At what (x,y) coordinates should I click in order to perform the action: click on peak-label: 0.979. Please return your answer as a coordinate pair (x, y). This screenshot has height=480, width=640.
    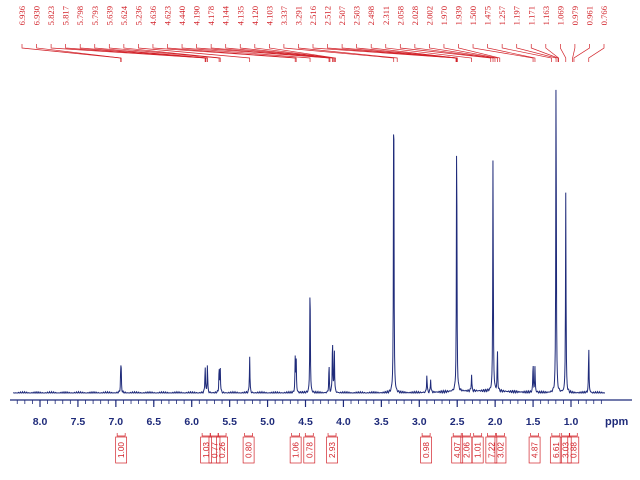
    Looking at the image, I should click on (575, 15).